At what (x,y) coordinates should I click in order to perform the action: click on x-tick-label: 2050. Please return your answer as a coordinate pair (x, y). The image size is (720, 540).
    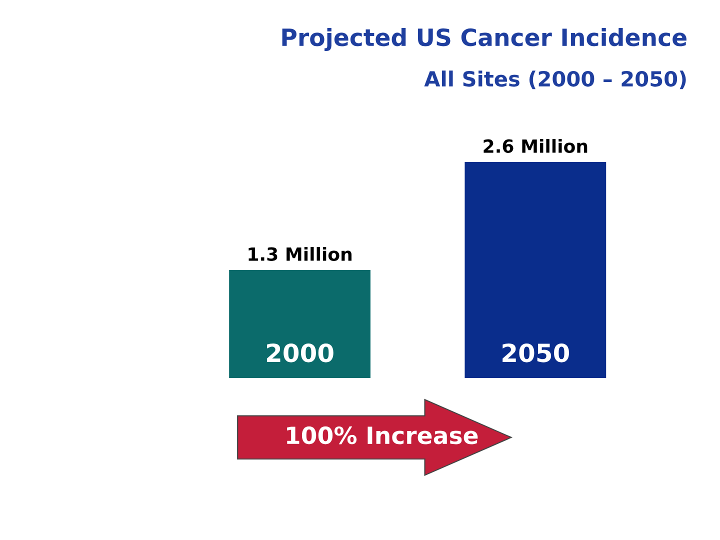
    Looking at the image, I should click on (536, 352).